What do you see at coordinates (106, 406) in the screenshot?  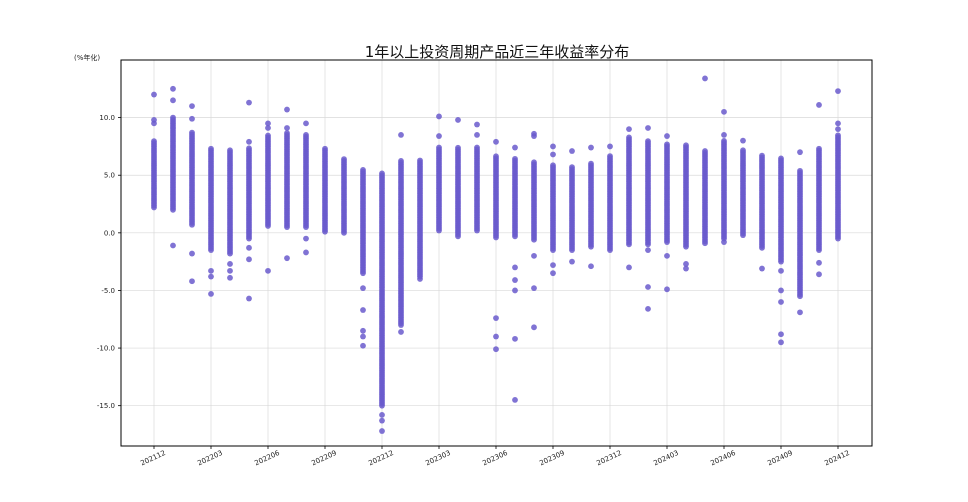 I see `y-tick-label: -15.0` at bounding box center [106, 406].